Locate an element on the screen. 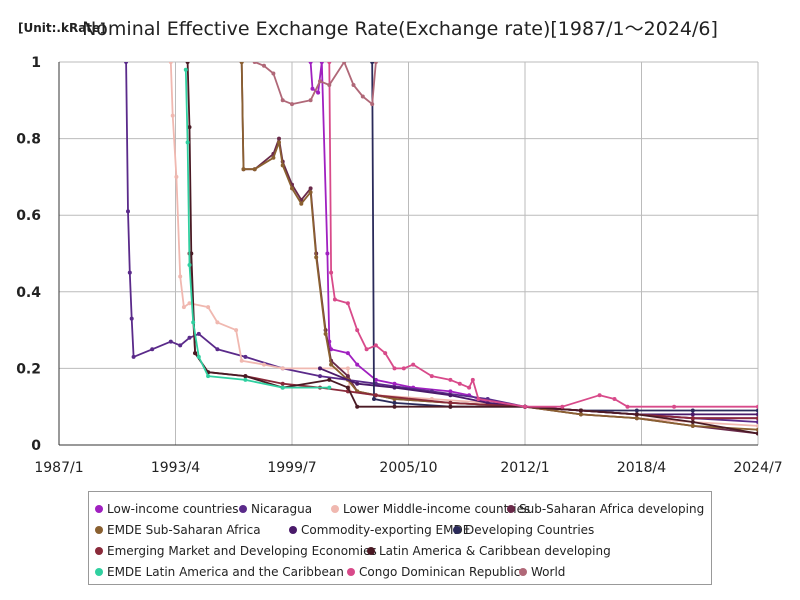 Image resolution: width=800 pixels, height=600 pixels. legend-label: Low-income countries is located at coordinates (173, 509).